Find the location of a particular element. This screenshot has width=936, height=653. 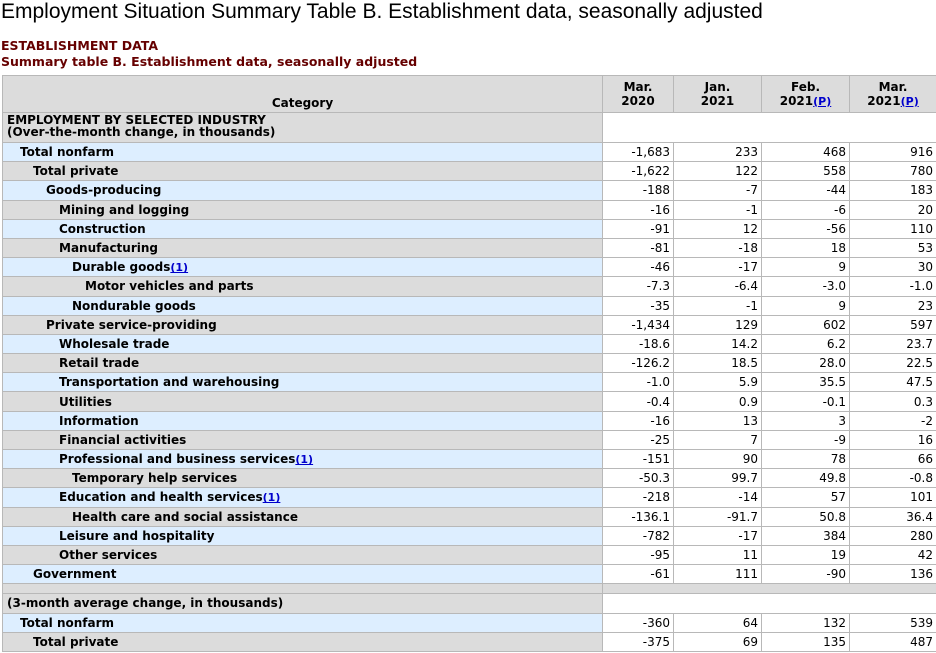

row-value: 78 is located at coordinates (805, 459).